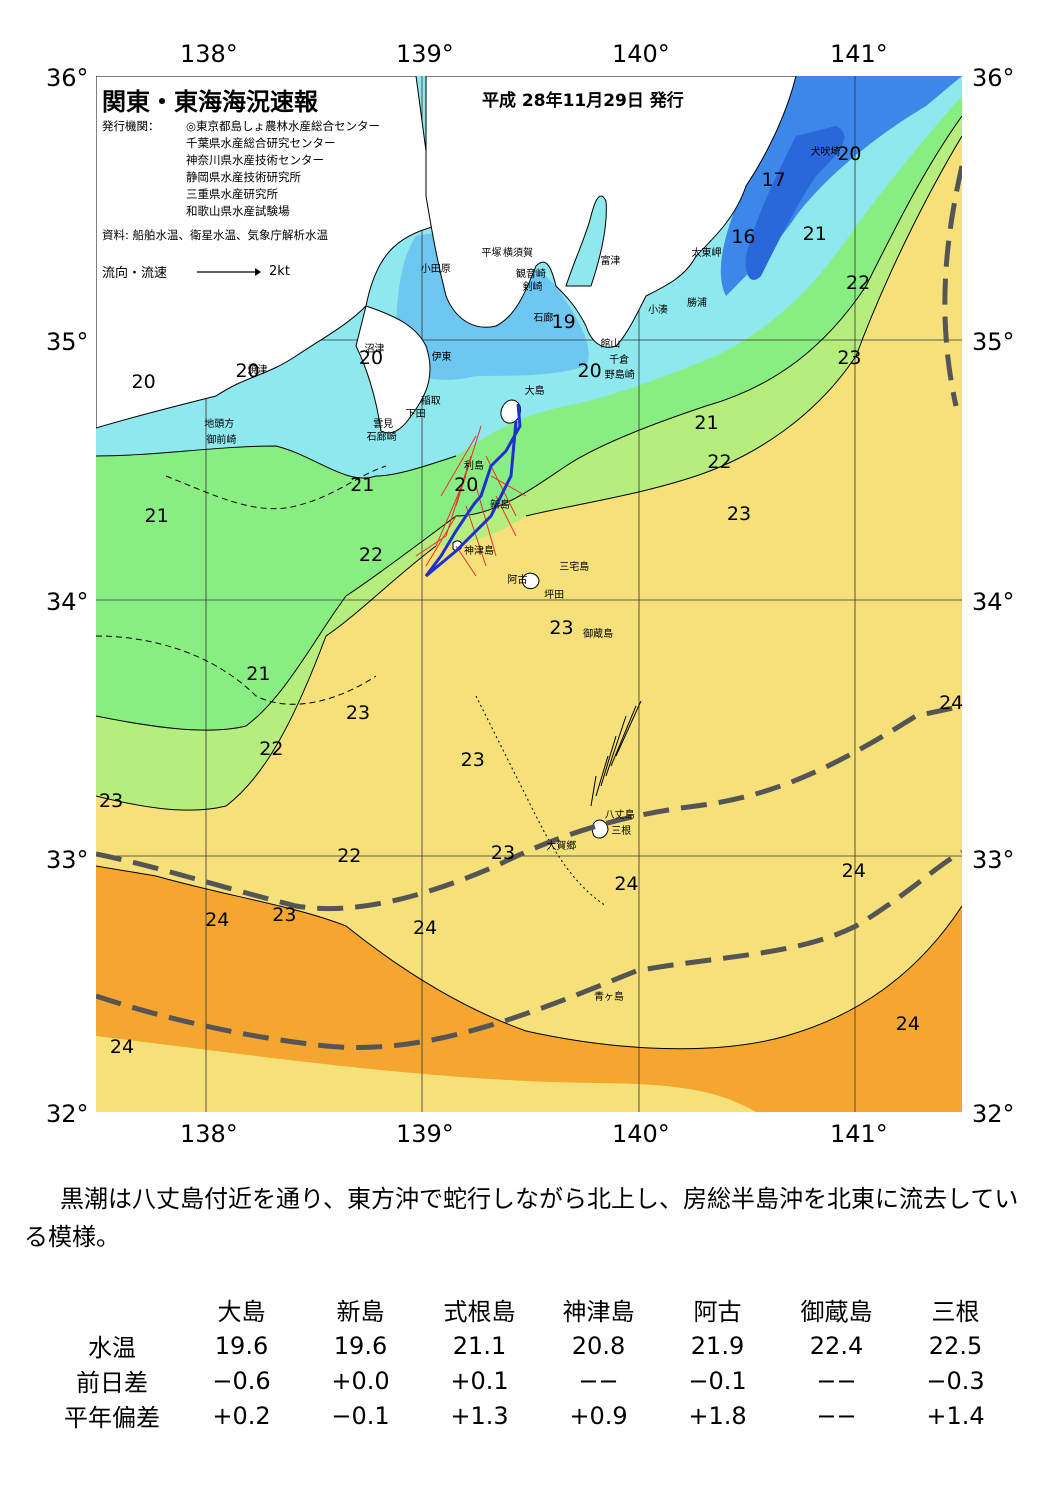  What do you see at coordinates (430, 401) in the screenshot?
I see `place-label: 稲取` at bounding box center [430, 401].